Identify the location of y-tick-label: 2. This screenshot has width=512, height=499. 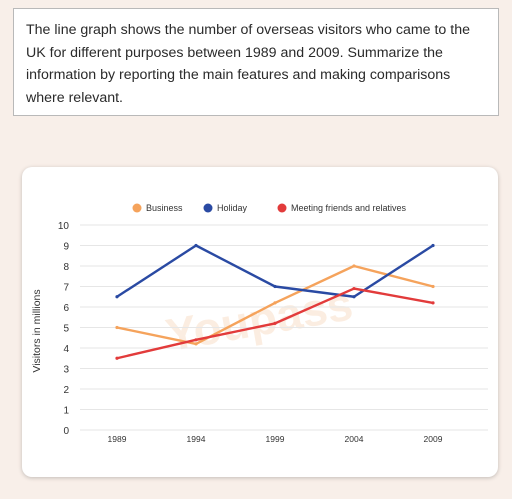
(66, 390).